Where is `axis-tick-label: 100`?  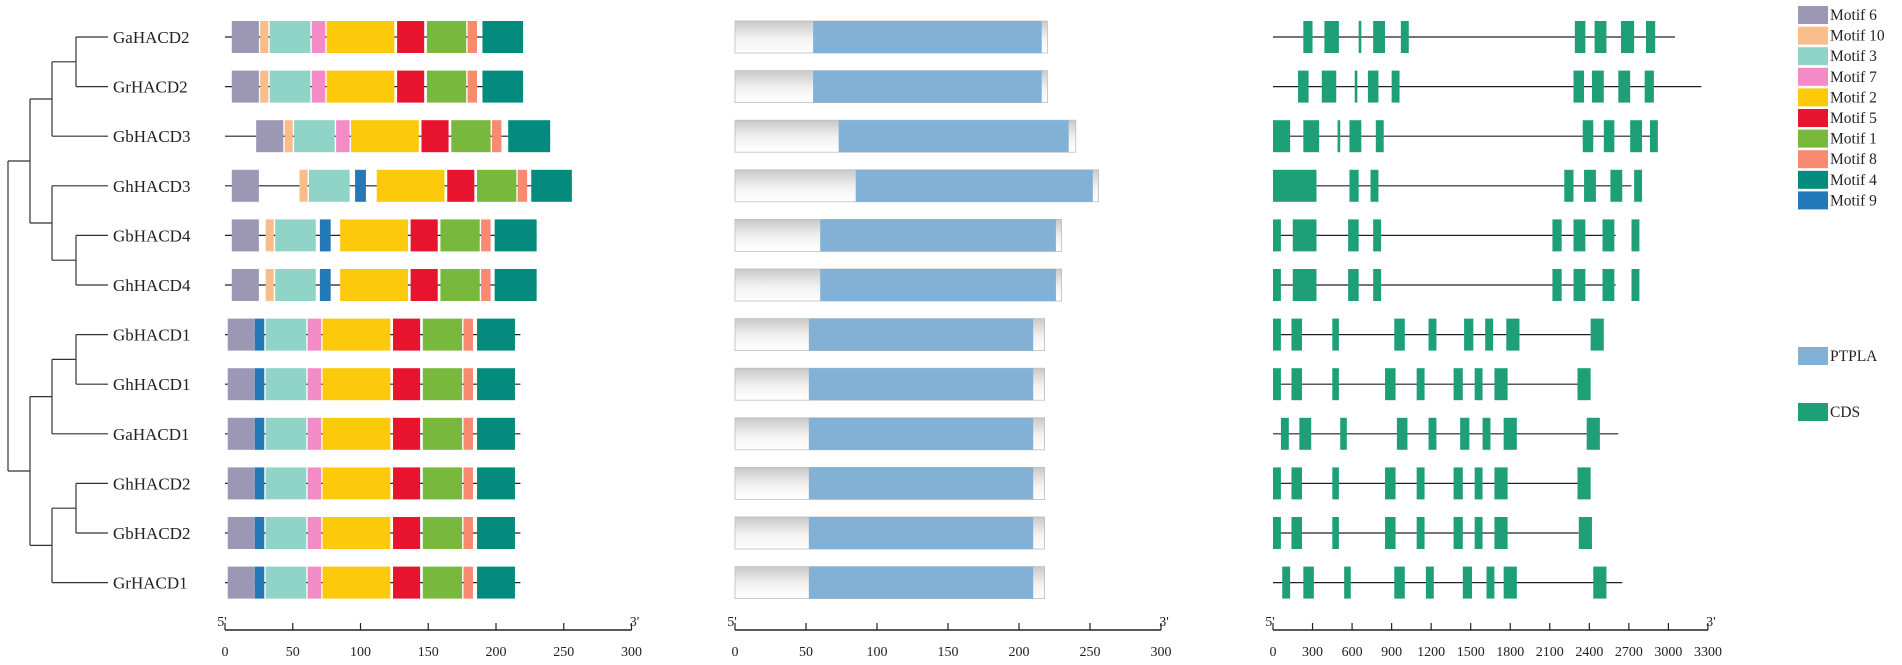 axis-tick-label: 100 is located at coordinates (360, 652).